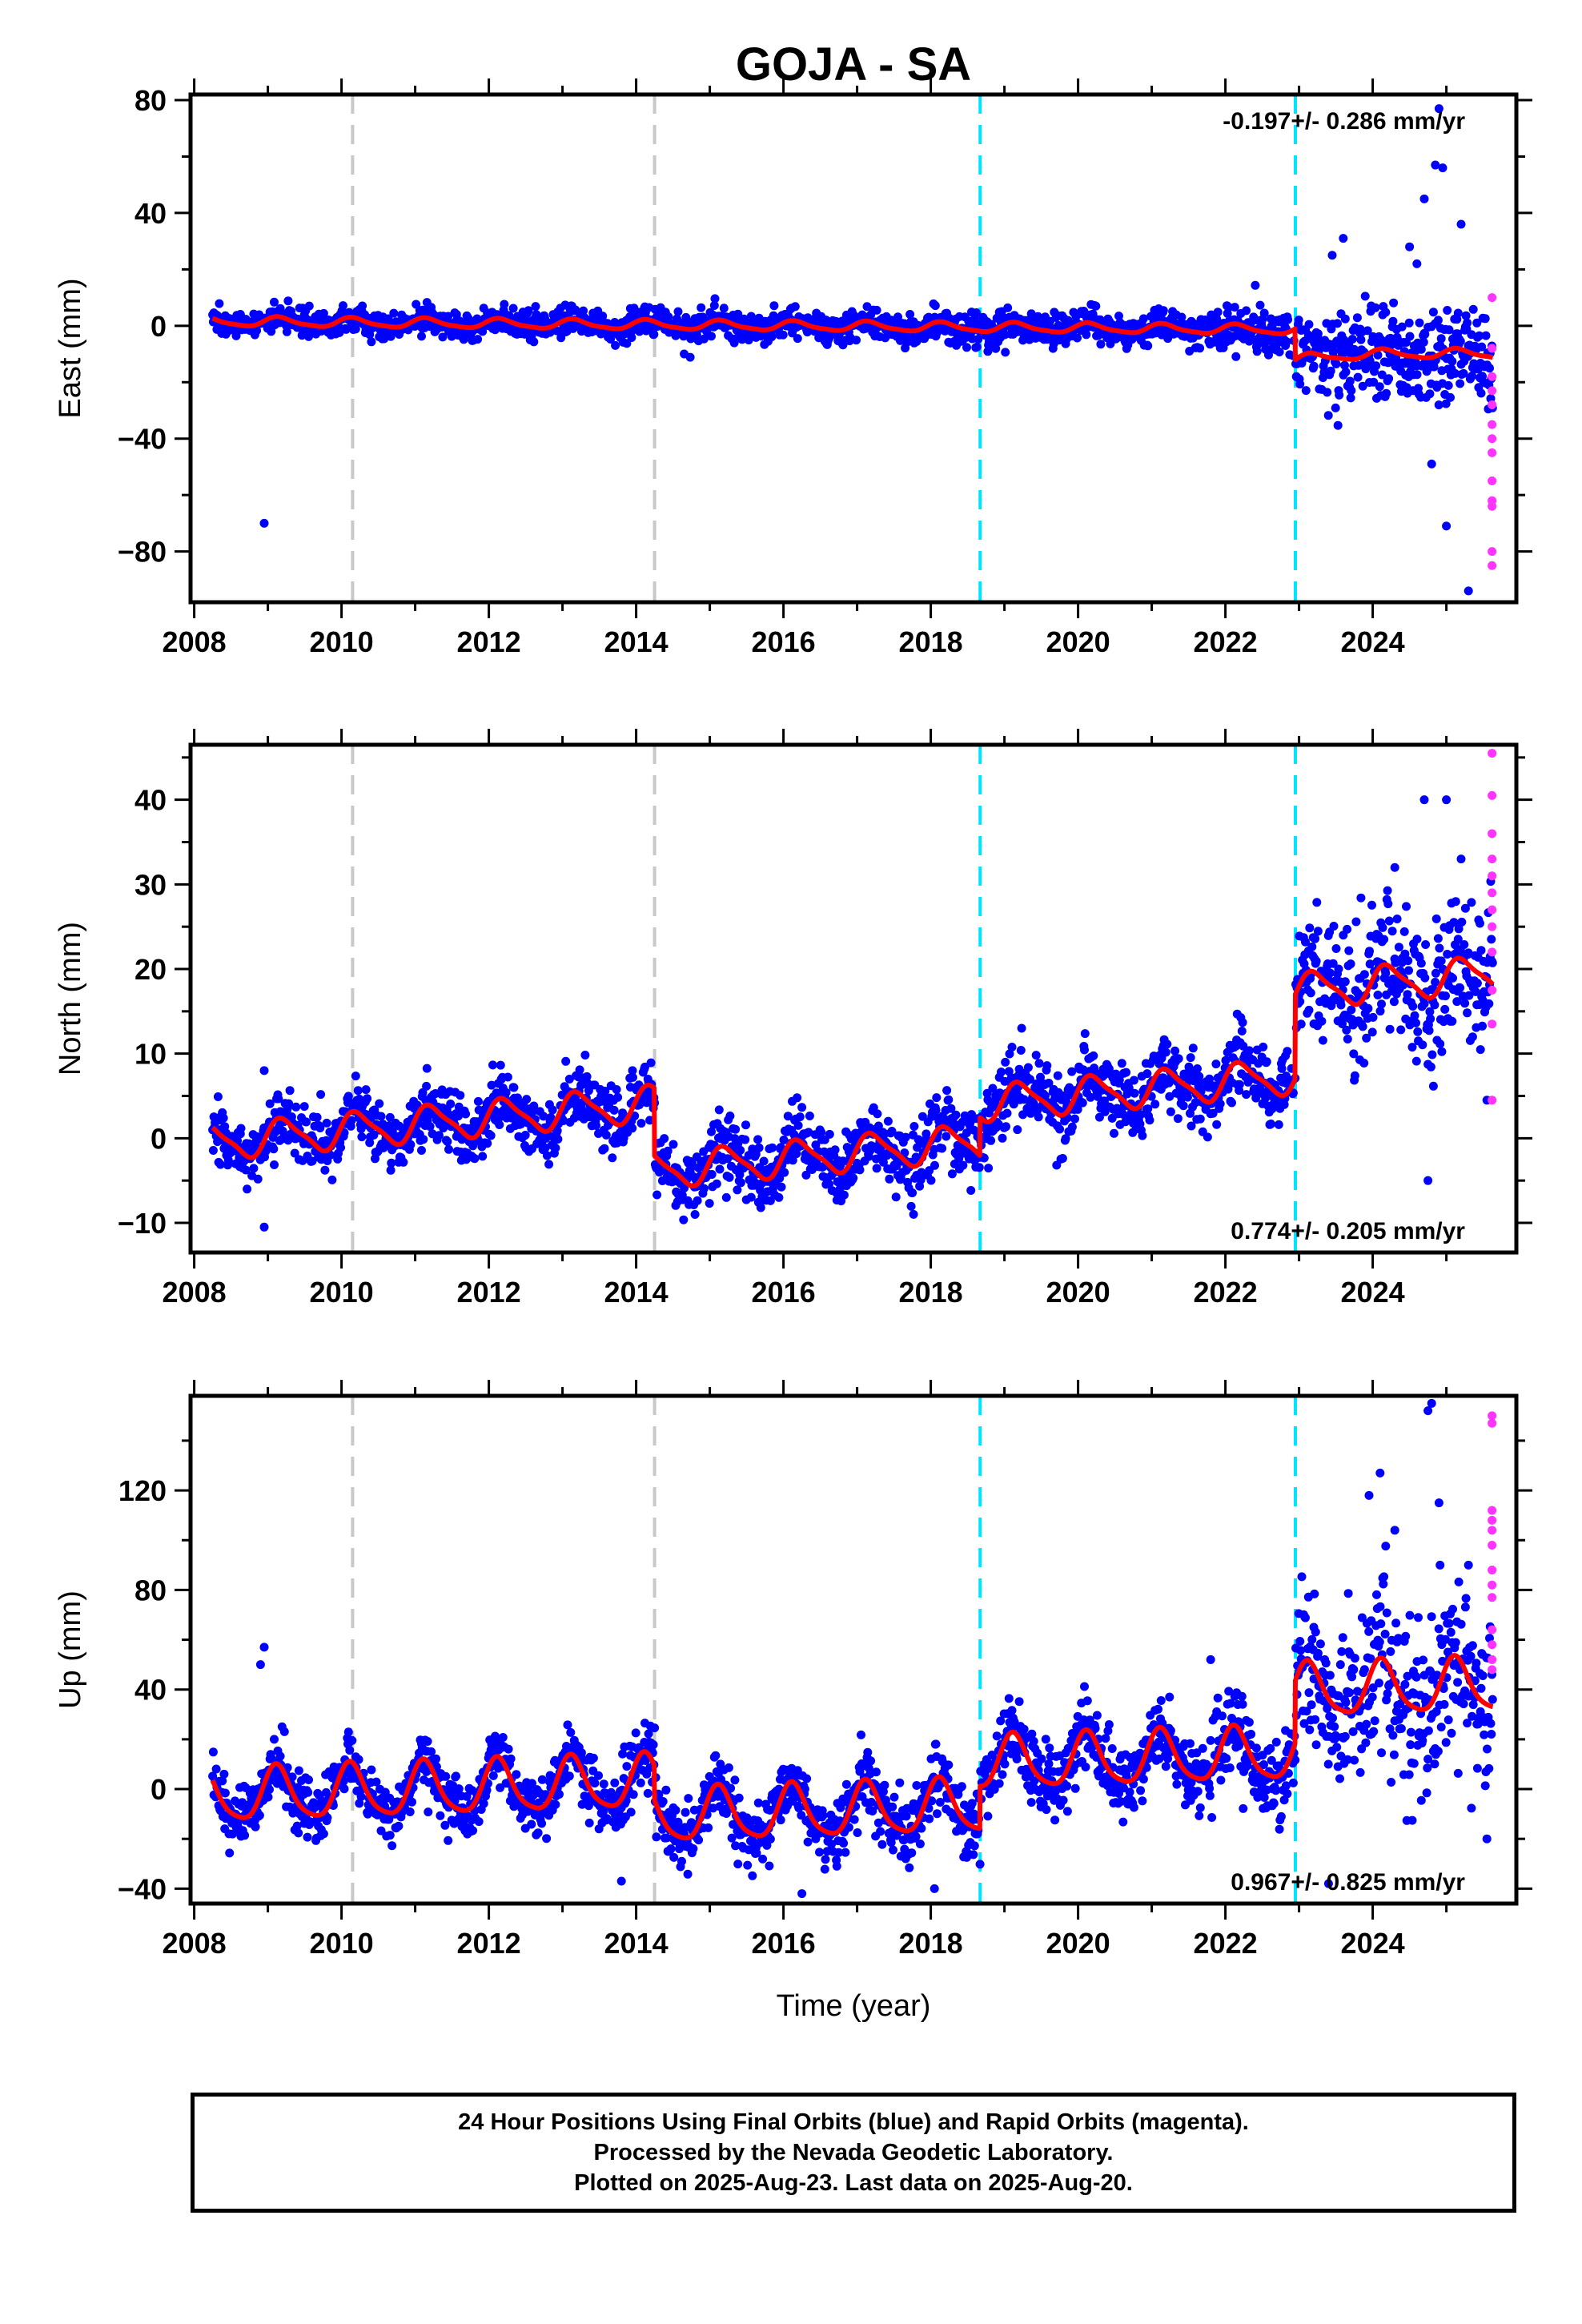 The height and width of the screenshot is (2324, 1582). What do you see at coordinates (931, 1292) in the screenshot?
I see `x-tick-label: 2018` at bounding box center [931, 1292].